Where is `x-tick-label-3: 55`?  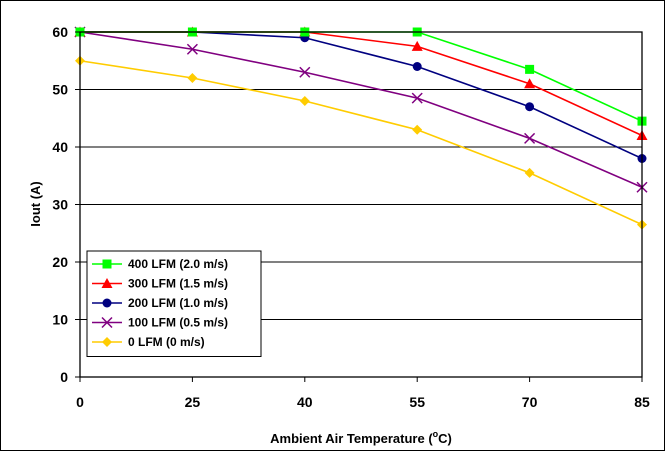
x-tick-label-3: 55 is located at coordinates (417, 402).